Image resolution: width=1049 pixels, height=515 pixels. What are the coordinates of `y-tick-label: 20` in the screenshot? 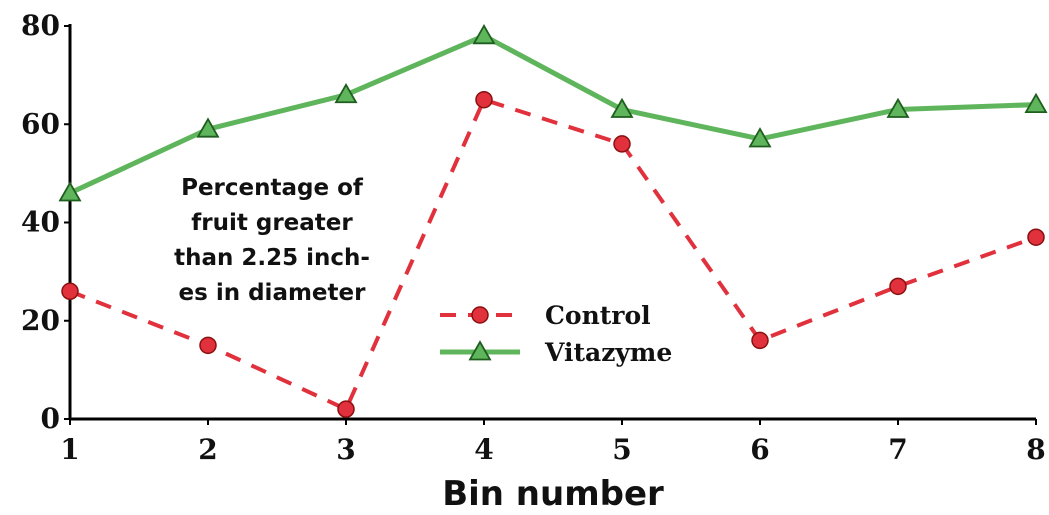 It's located at (40, 320).